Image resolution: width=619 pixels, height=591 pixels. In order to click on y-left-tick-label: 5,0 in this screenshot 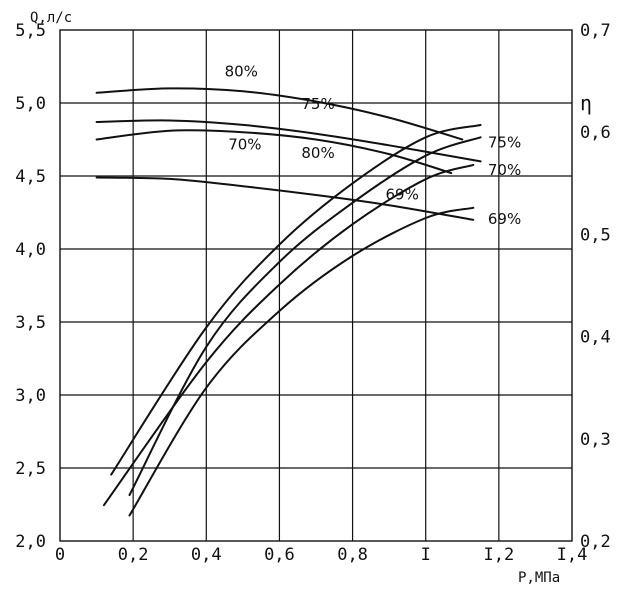, I will do `click(30, 104)`.